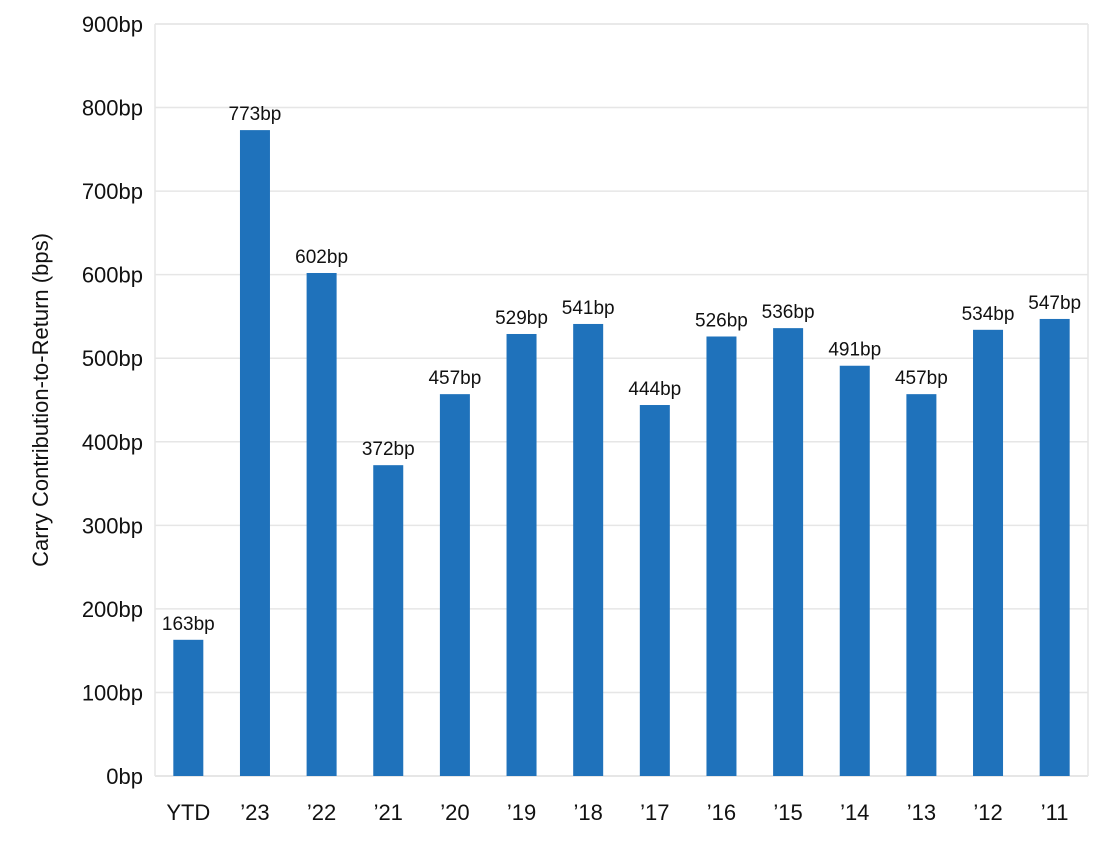 Image resolution: width=1110 pixels, height=850 pixels. What do you see at coordinates (112, 525) in the screenshot?
I see `y-tick-label: 300bp` at bounding box center [112, 525].